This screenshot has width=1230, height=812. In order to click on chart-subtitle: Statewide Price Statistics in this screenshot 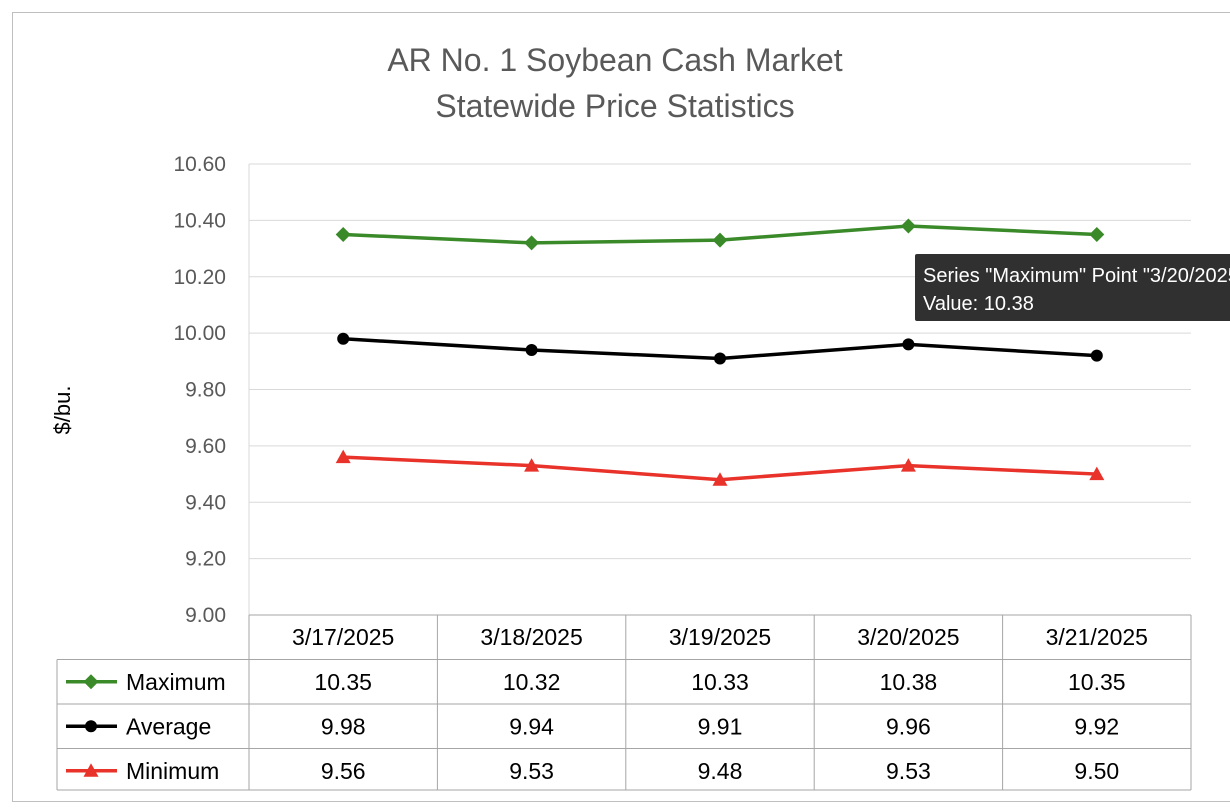, I will do `click(615, 106)`.